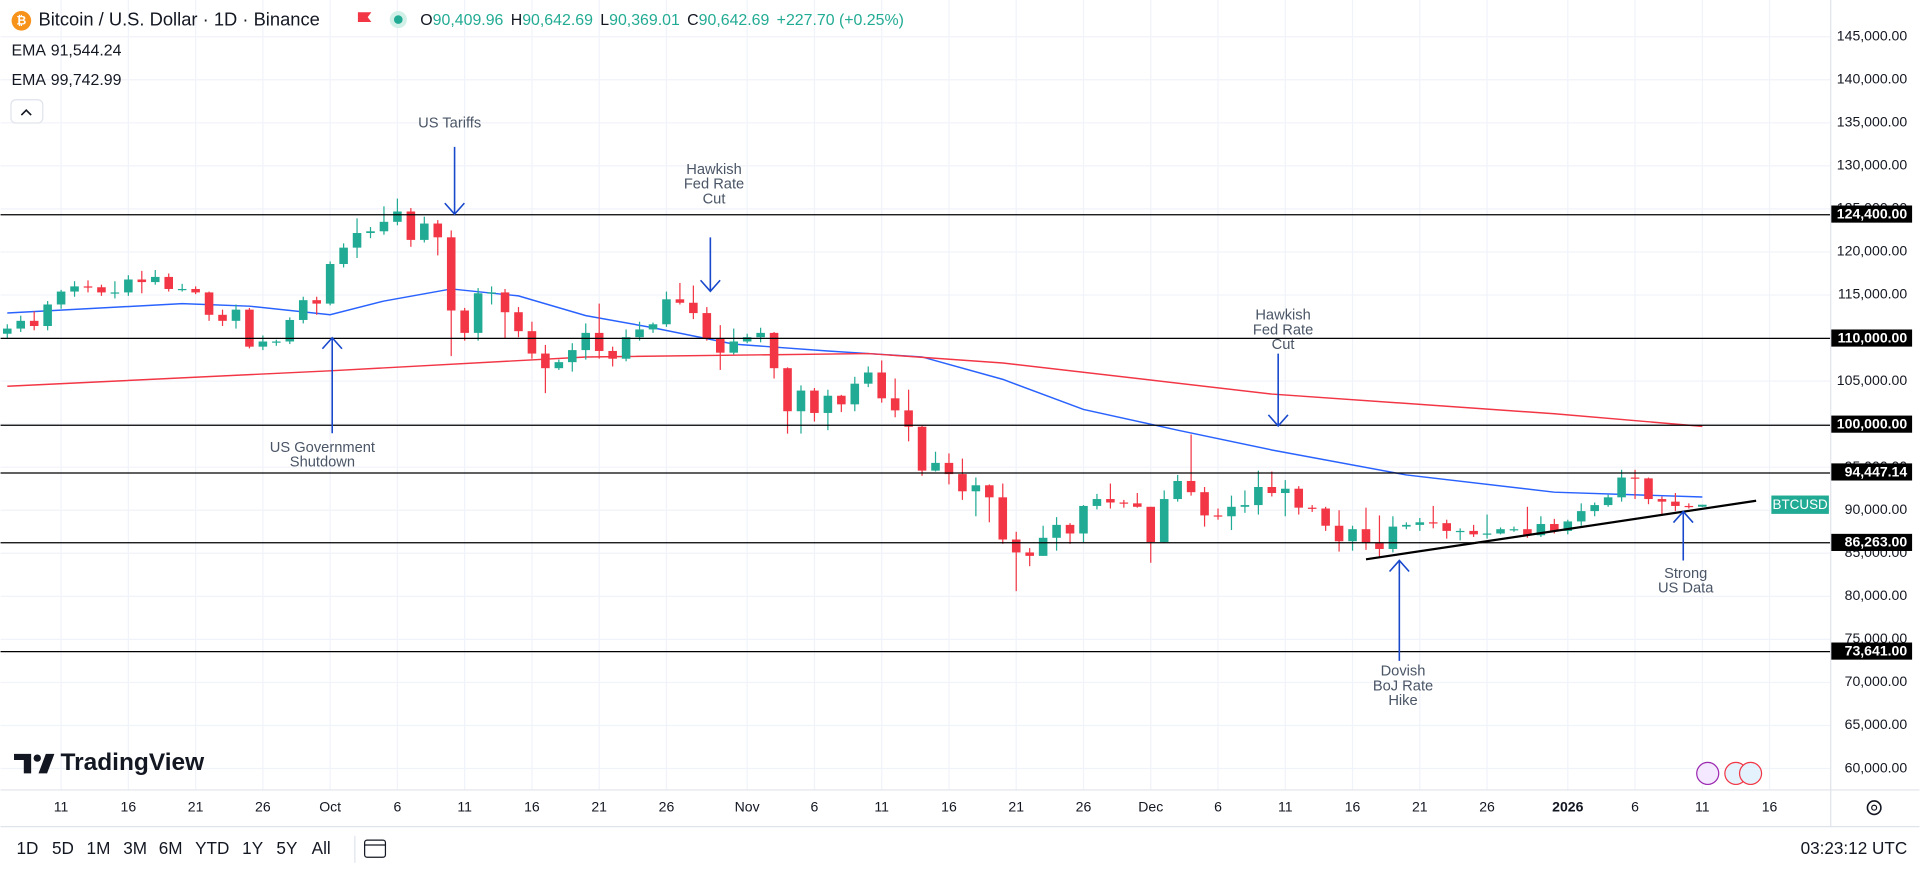  I want to click on x-tick-label: 26, so click(1084, 806).